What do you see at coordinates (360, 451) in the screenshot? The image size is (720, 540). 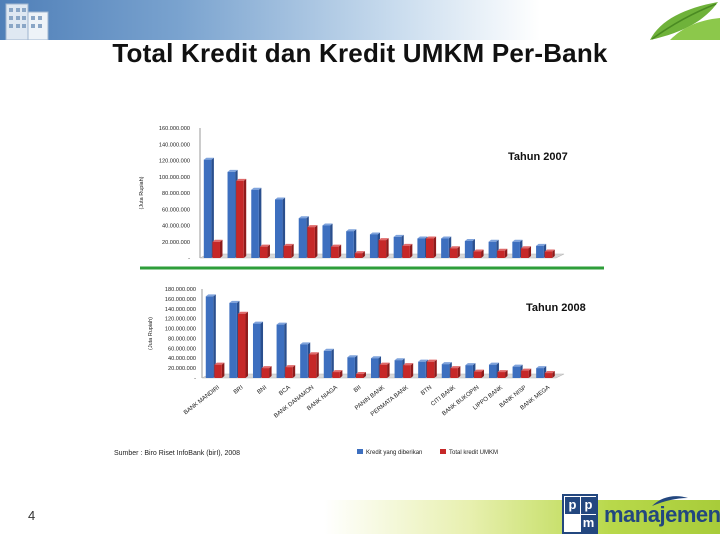 I see `legend-swatch-kredit` at bounding box center [360, 451].